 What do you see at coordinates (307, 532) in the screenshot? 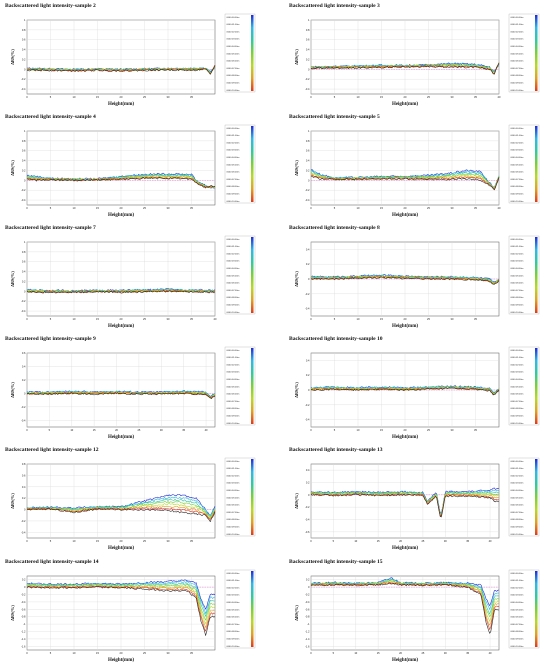
I see `y-tick-label: -0.6` at bounding box center [307, 532].